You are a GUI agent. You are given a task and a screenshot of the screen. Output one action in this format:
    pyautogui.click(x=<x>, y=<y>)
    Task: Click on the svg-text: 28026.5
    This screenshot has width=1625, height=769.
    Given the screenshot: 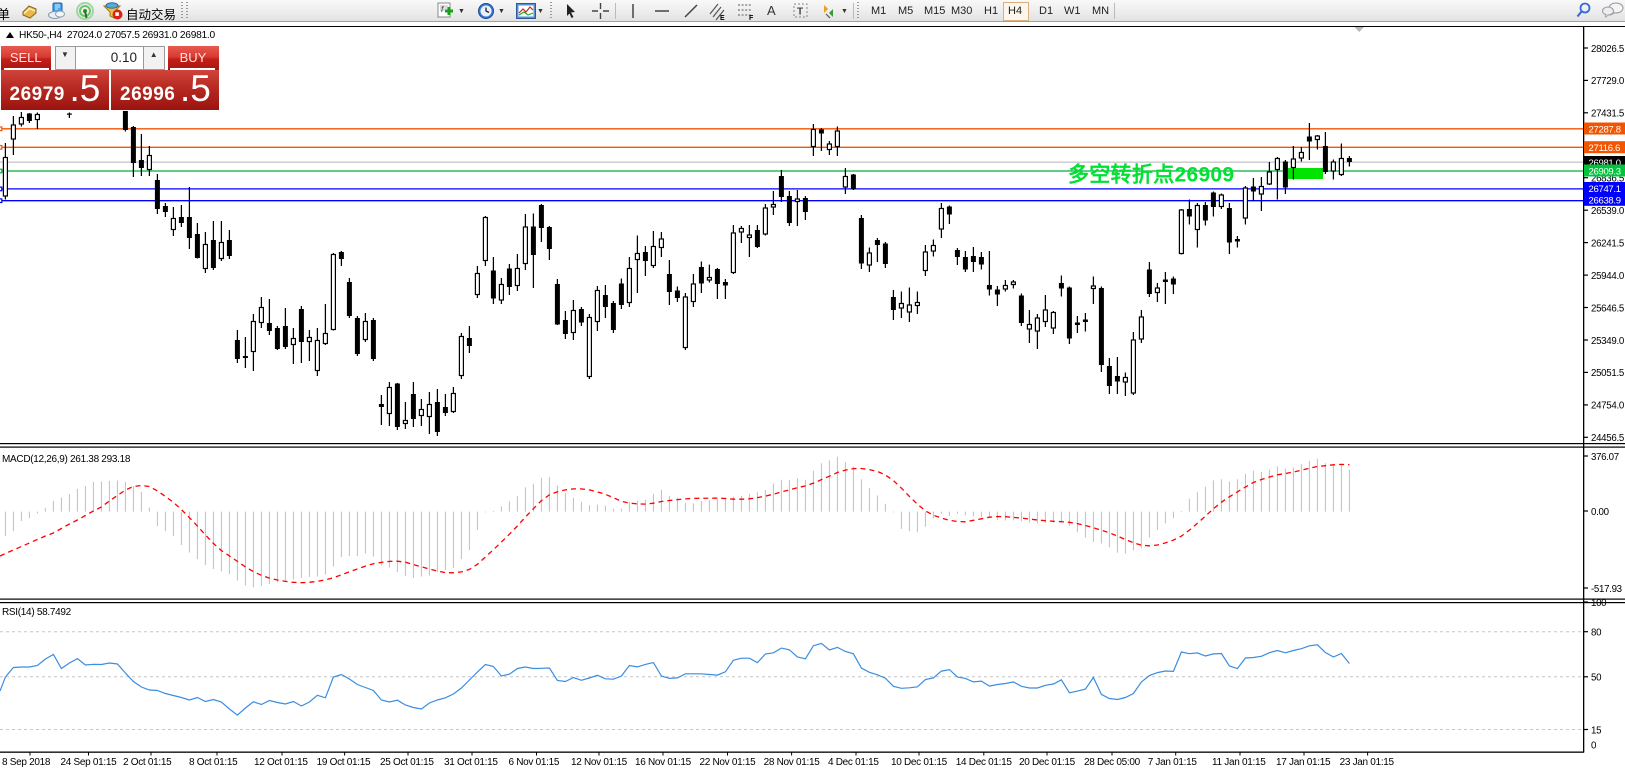 What is the action you would take?
    pyautogui.click(x=1607, y=49)
    